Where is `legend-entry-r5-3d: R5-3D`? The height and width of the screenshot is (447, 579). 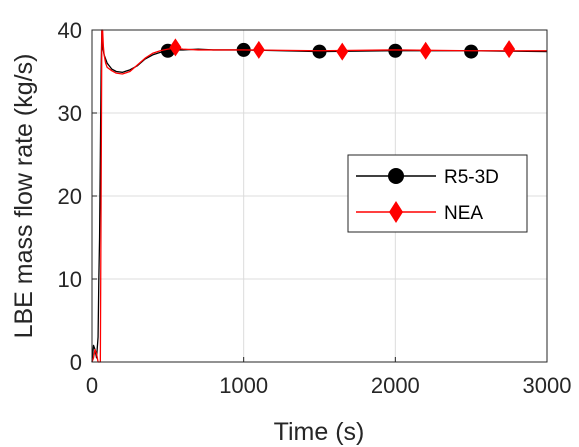 legend-entry-r5-3d: R5-3D is located at coordinates (427, 177).